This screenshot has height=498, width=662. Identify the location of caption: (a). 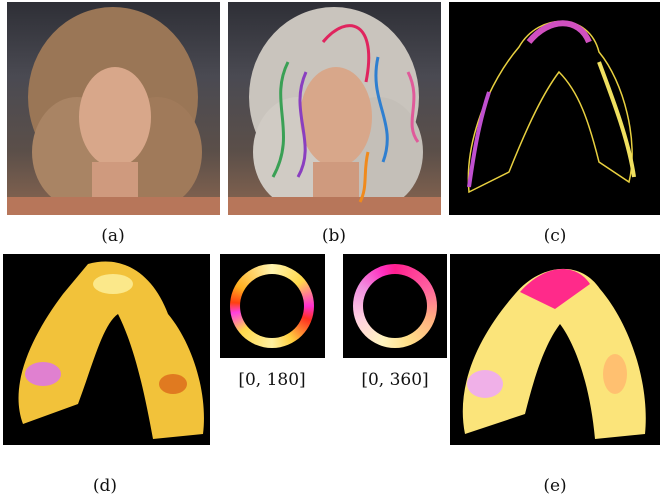
(113, 236).